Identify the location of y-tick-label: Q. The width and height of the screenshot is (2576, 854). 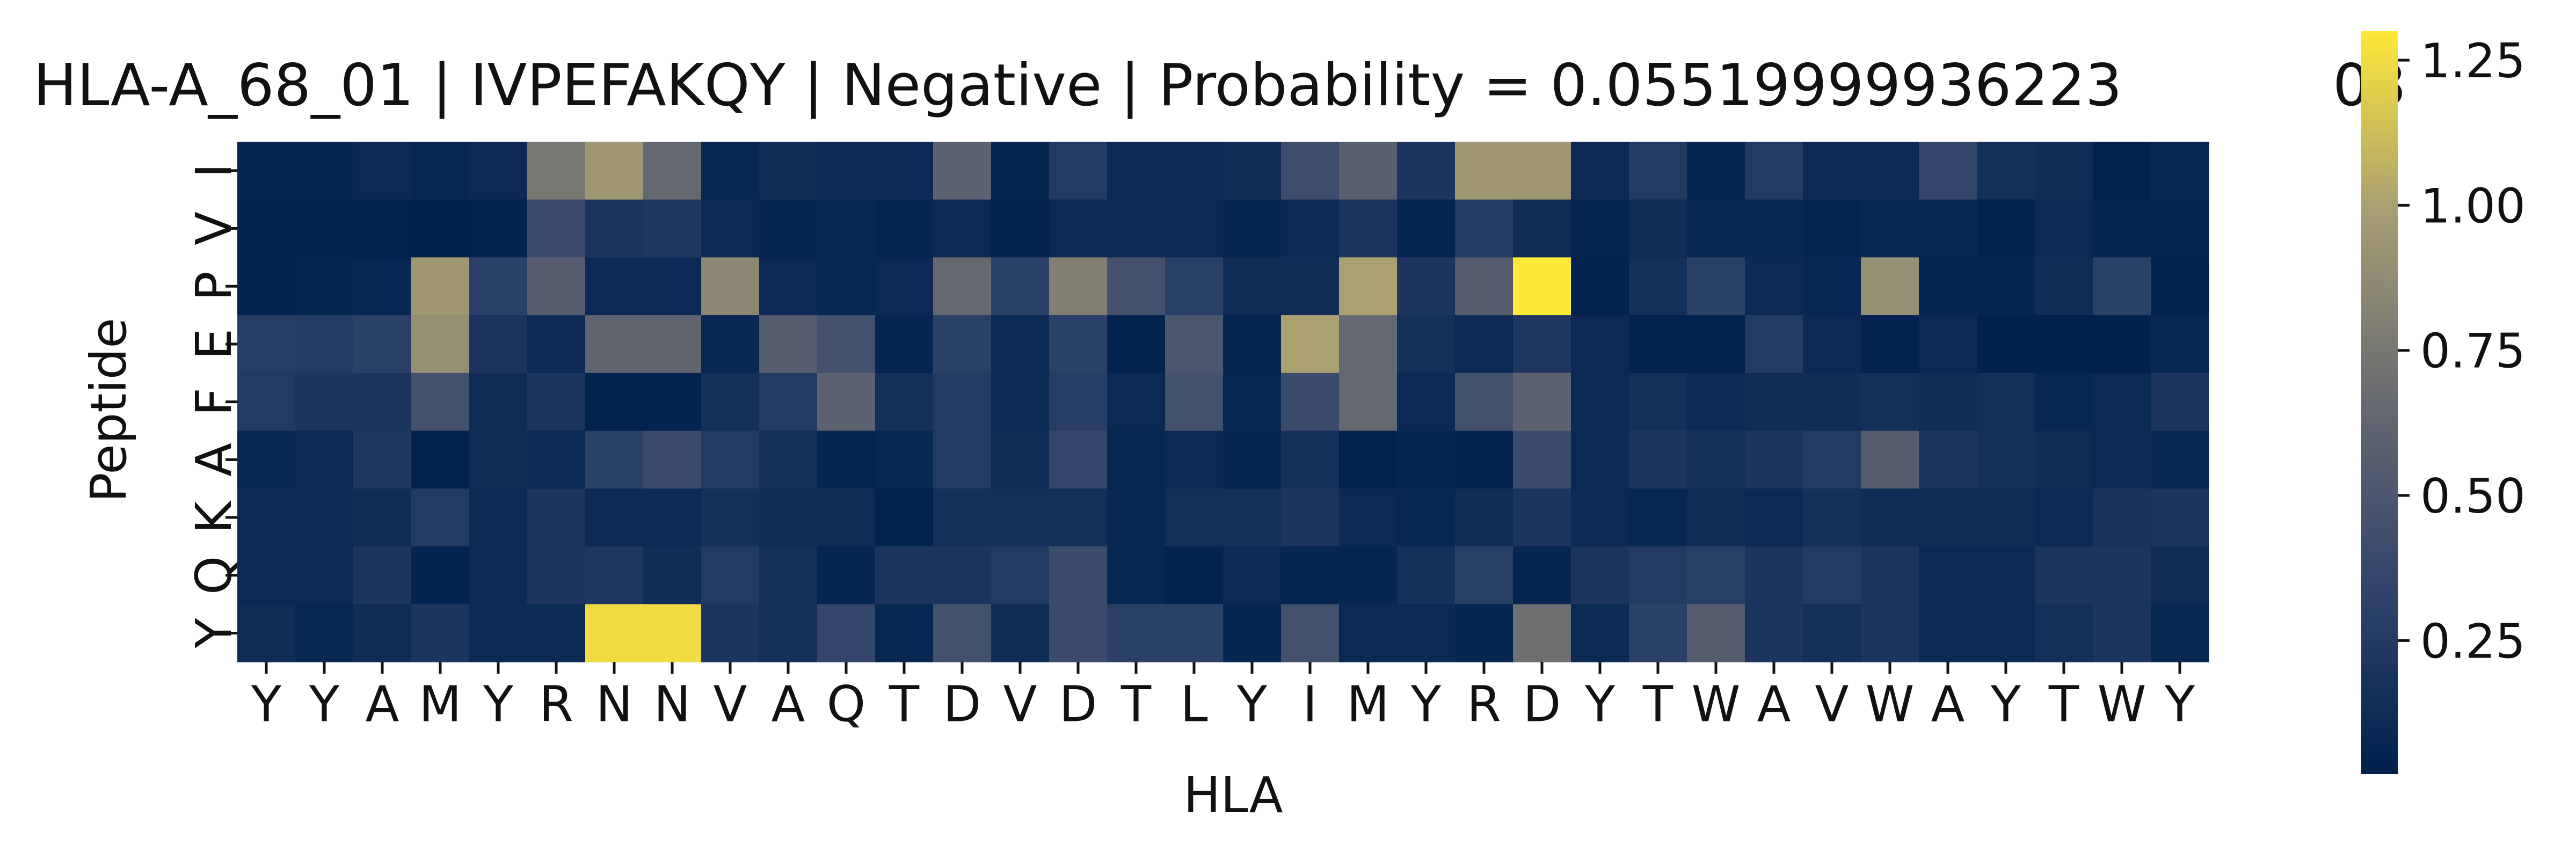
(214, 575).